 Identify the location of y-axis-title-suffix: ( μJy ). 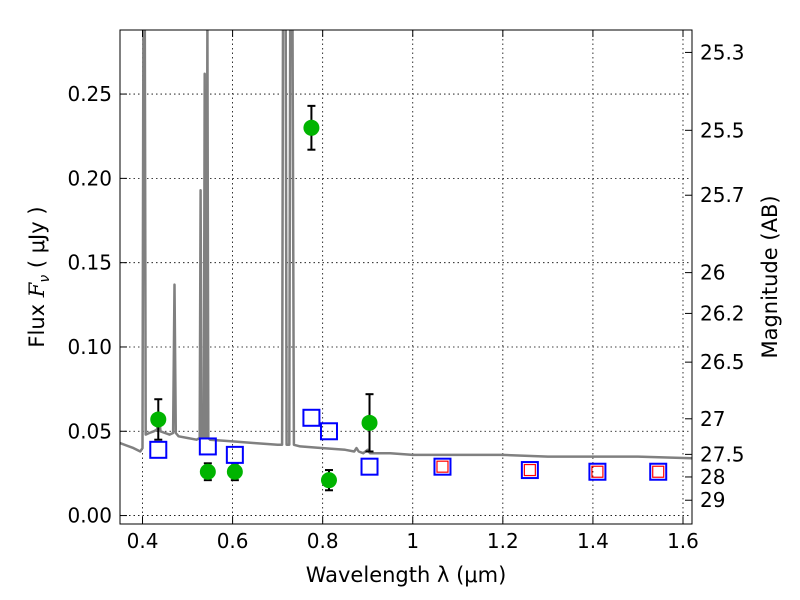
(37, 240).